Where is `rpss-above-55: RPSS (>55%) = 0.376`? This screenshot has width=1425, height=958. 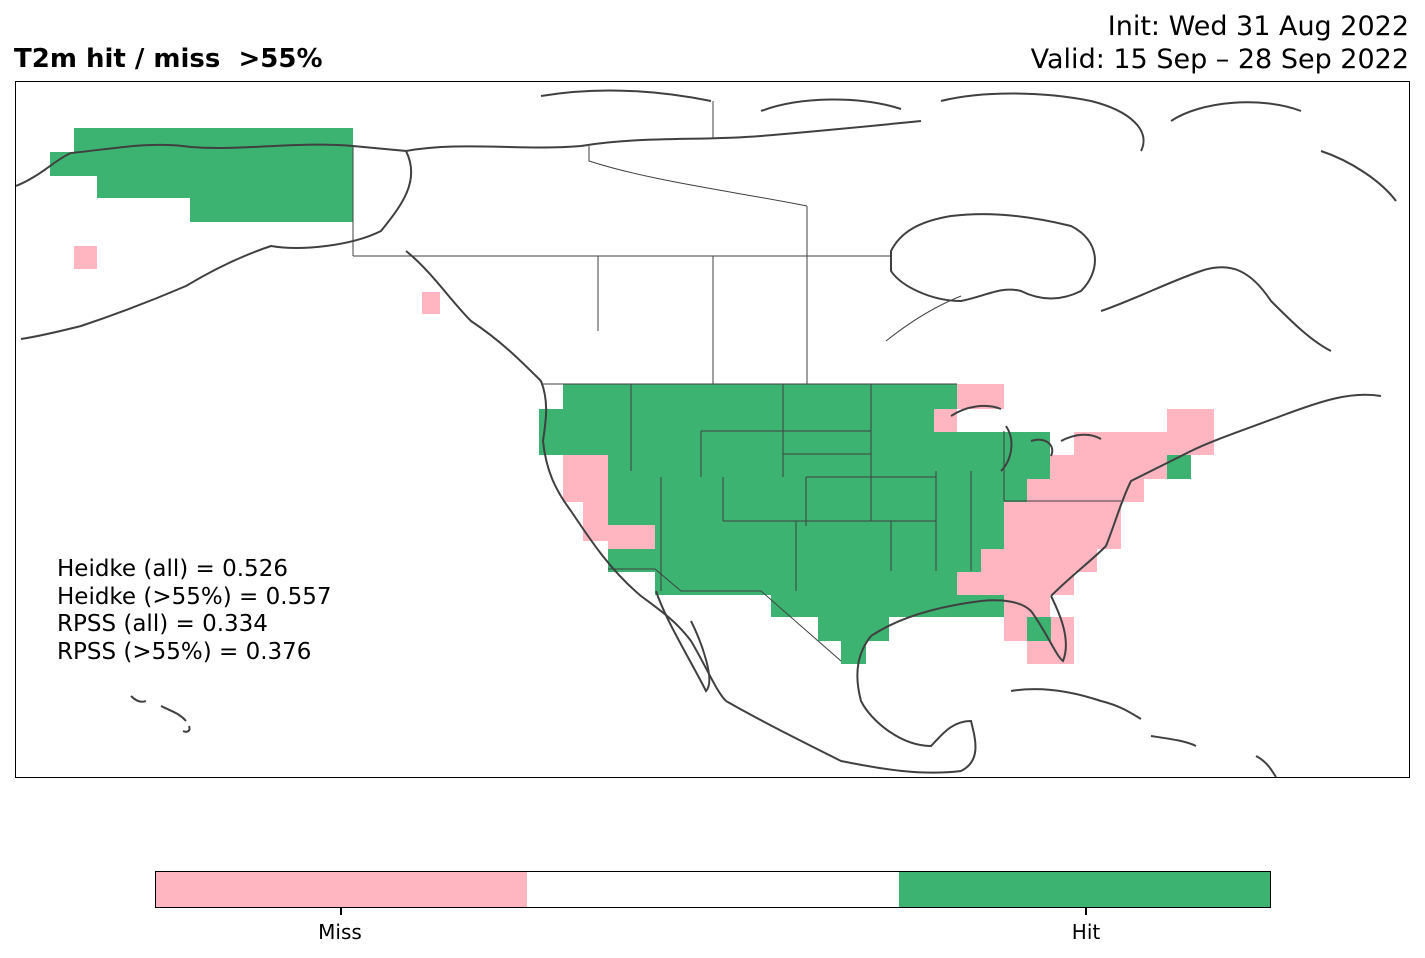 rpss-above-55: RPSS (>55%) = 0.376 is located at coordinates (184, 651).